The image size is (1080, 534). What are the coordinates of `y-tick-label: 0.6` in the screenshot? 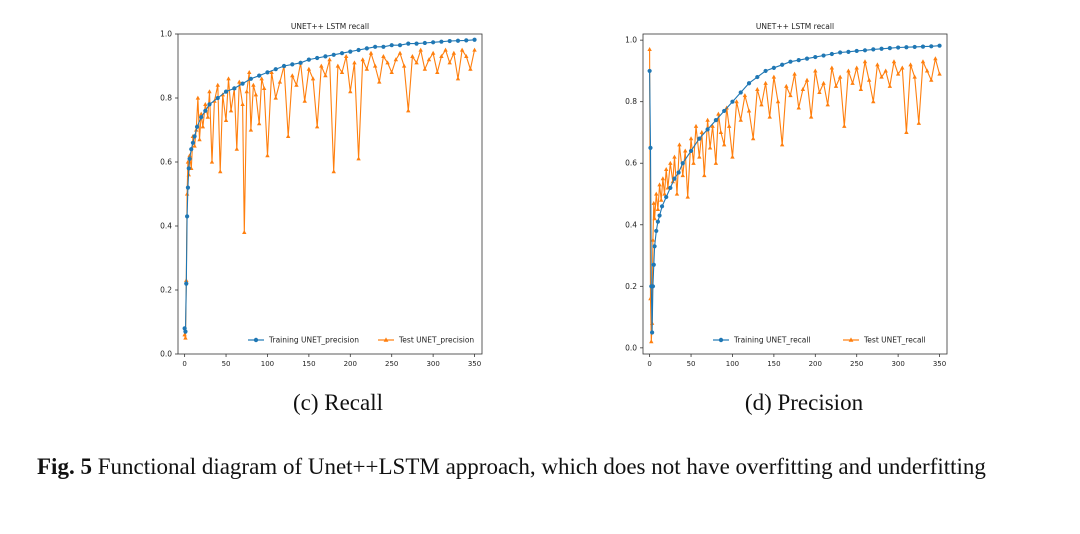 It's located at (166, 162).